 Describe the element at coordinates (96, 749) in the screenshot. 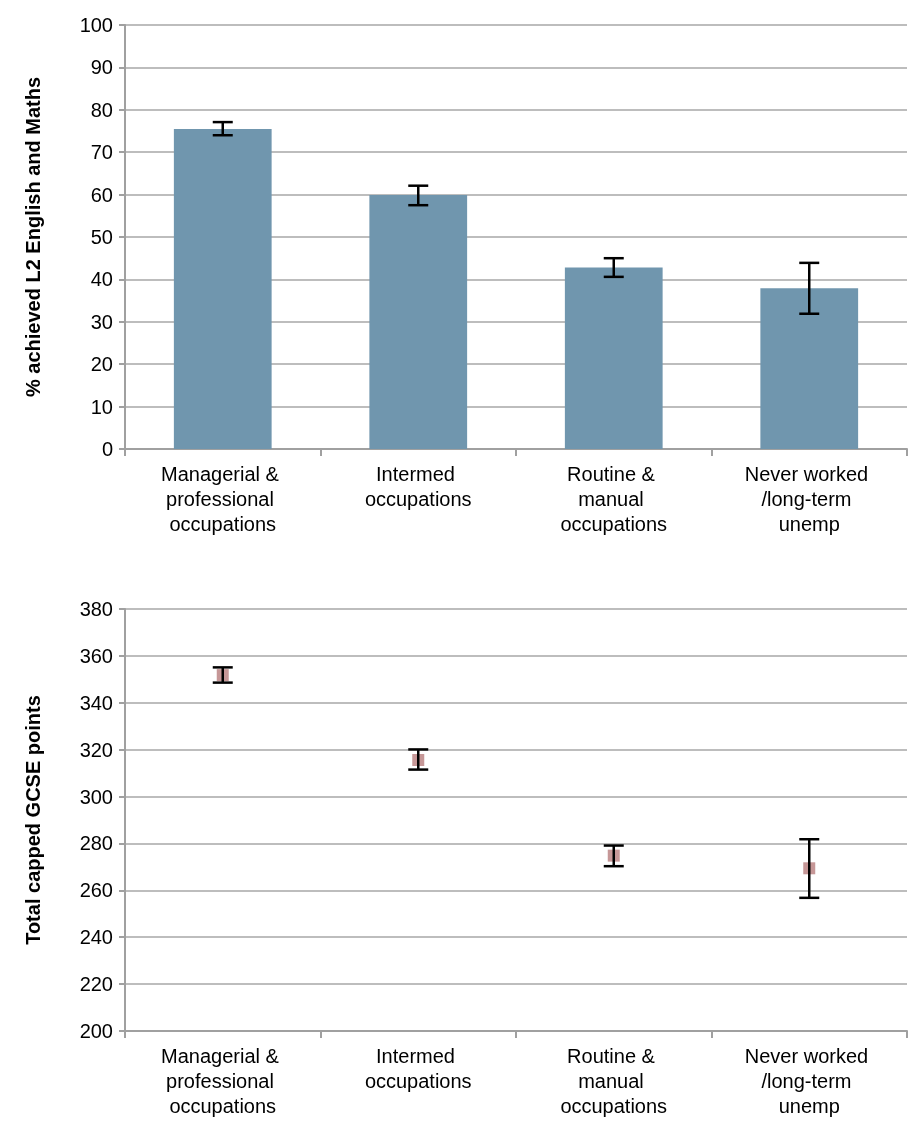

I see `y-tick-label: 320` at that location.